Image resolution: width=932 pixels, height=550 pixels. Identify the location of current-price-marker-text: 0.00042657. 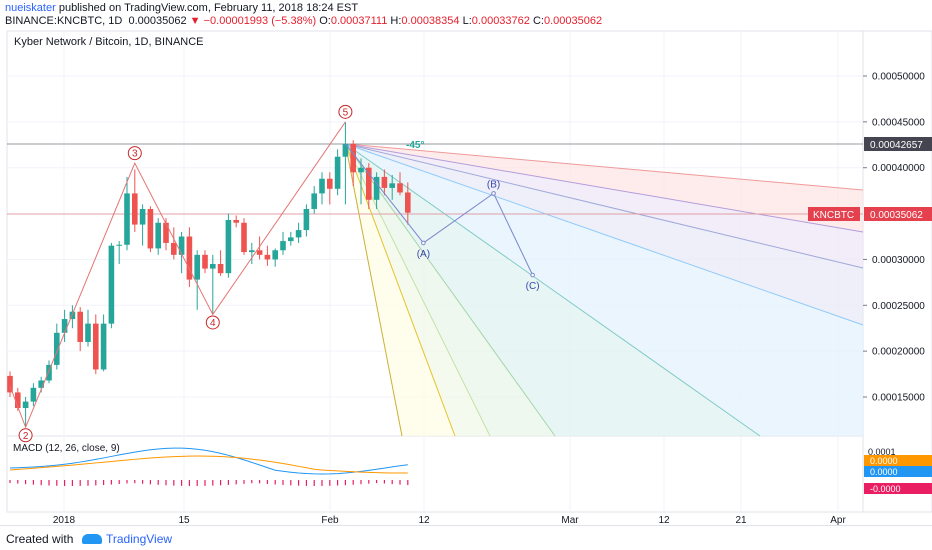
(896, 145).